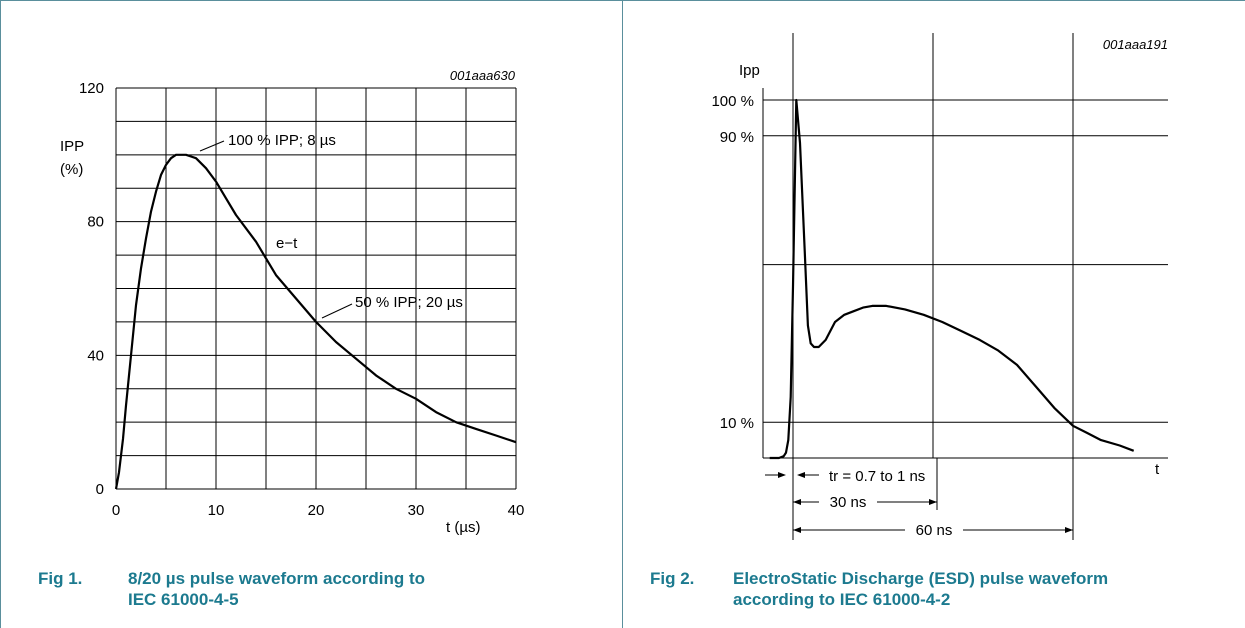 The height and width of the screenshot is (628, 1245). Describe the element at coordinates (116, 510) in the screenshot. I see `fig1-x-tick-label: 0` at that location.